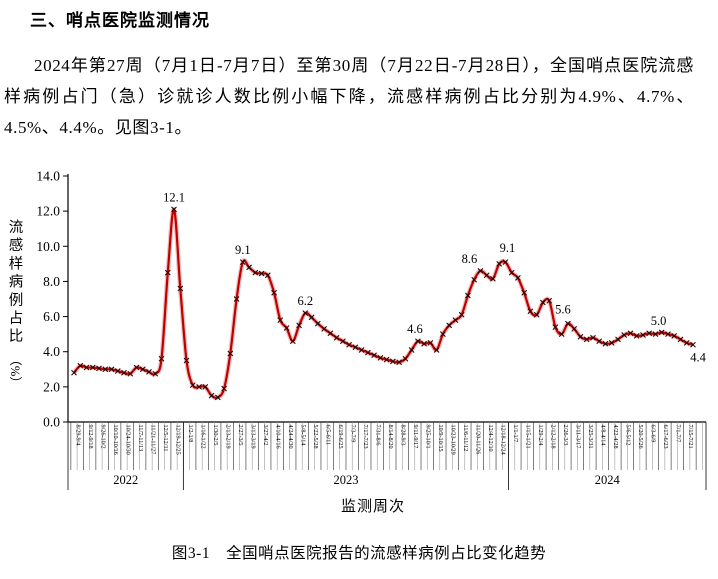 This screenshot has height=579, width=718. What do you see at coordinates (615, 437) in the screenshot?
I see `week-tick-label: 4/22-4/28` at bounding box center [615, 437].